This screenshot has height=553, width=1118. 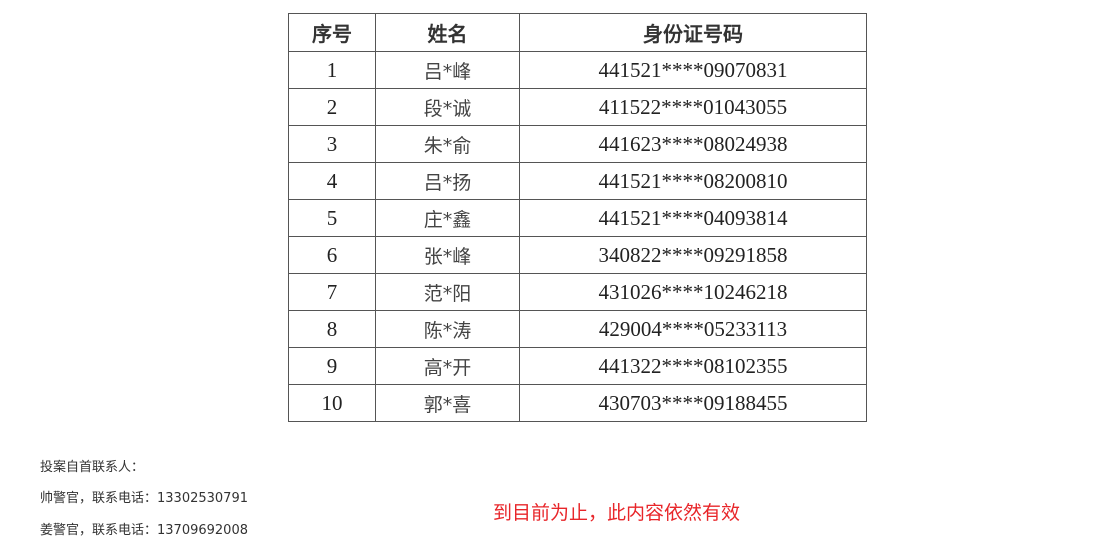 What do you see at coordinates (693, 144) in the screenshot?
I see `cell-id-number: 441623****08024938` at bounding box center [693, 144].